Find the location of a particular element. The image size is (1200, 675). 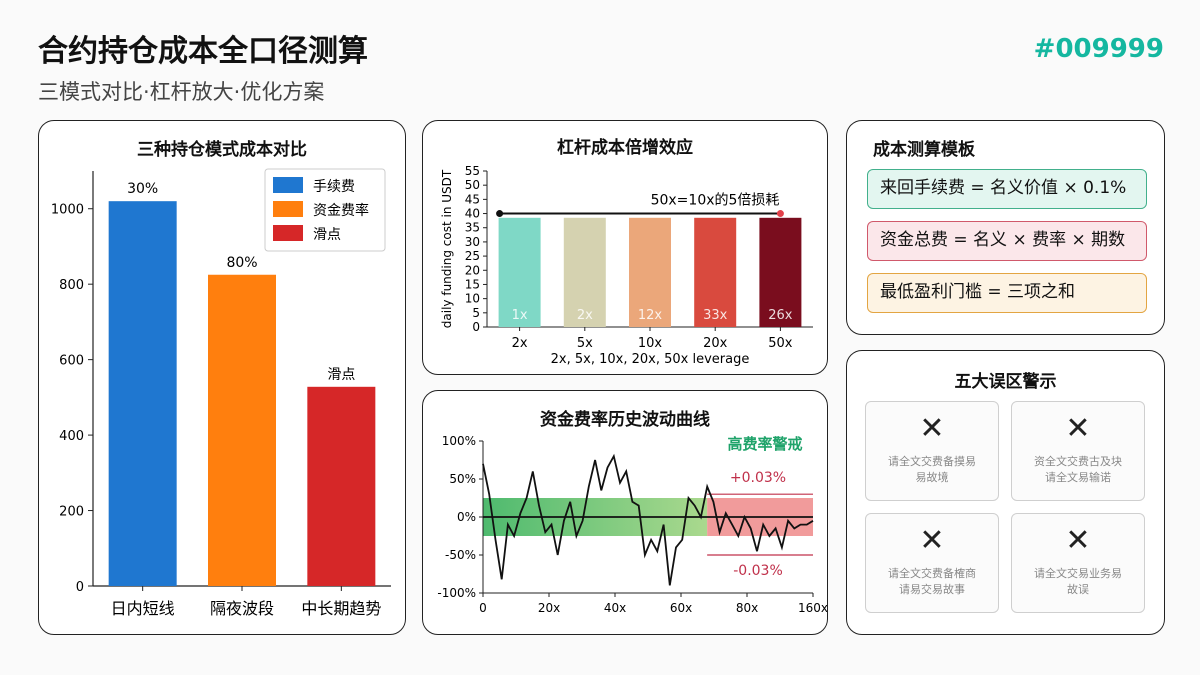

y-tick-label: 20 is located at coordinates (472, 270).